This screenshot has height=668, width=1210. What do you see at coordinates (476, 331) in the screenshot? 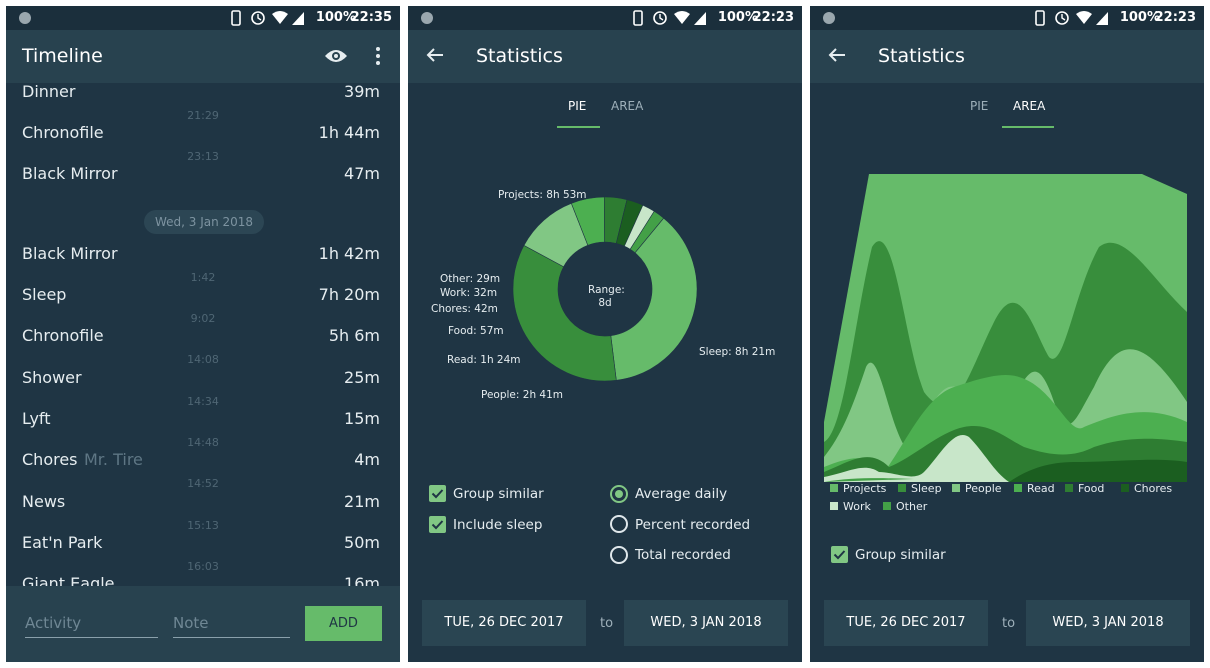
I see `slice-label-food: Food: 57m` at bounding box center [476, 331].